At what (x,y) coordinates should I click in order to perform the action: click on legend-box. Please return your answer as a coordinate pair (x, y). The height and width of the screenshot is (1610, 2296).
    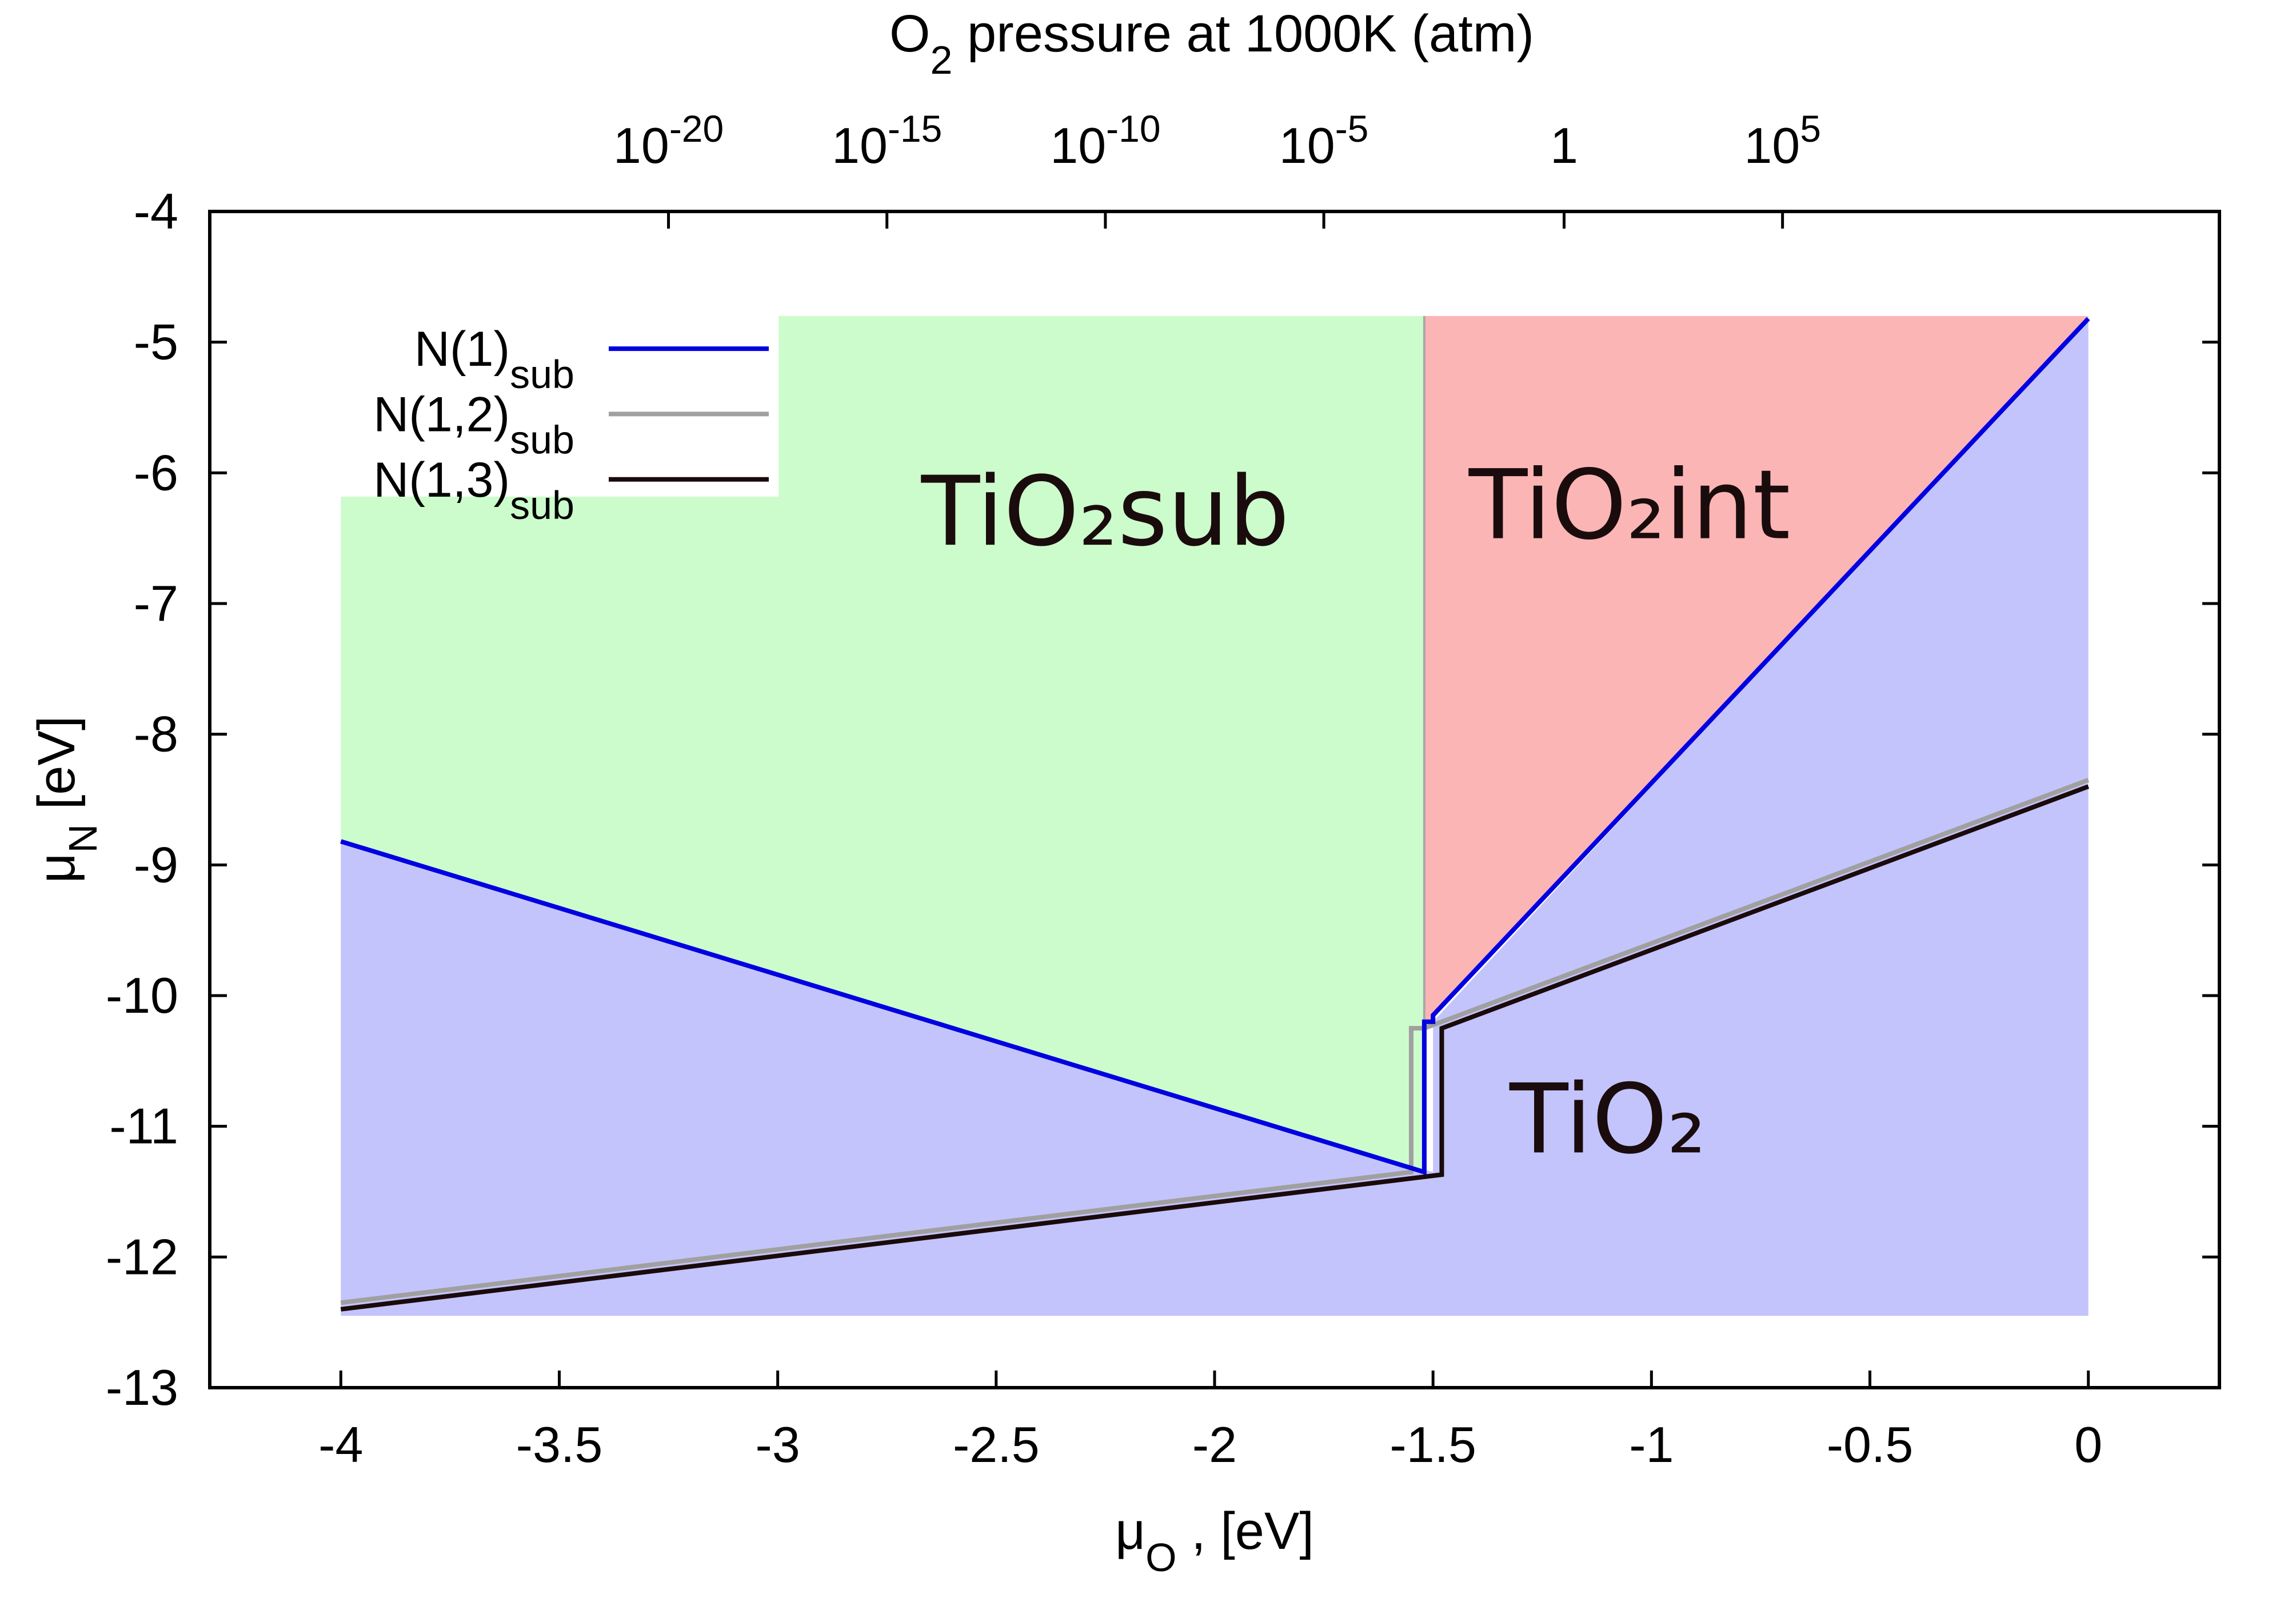
    Looking at the image, I should click on (558, 405).